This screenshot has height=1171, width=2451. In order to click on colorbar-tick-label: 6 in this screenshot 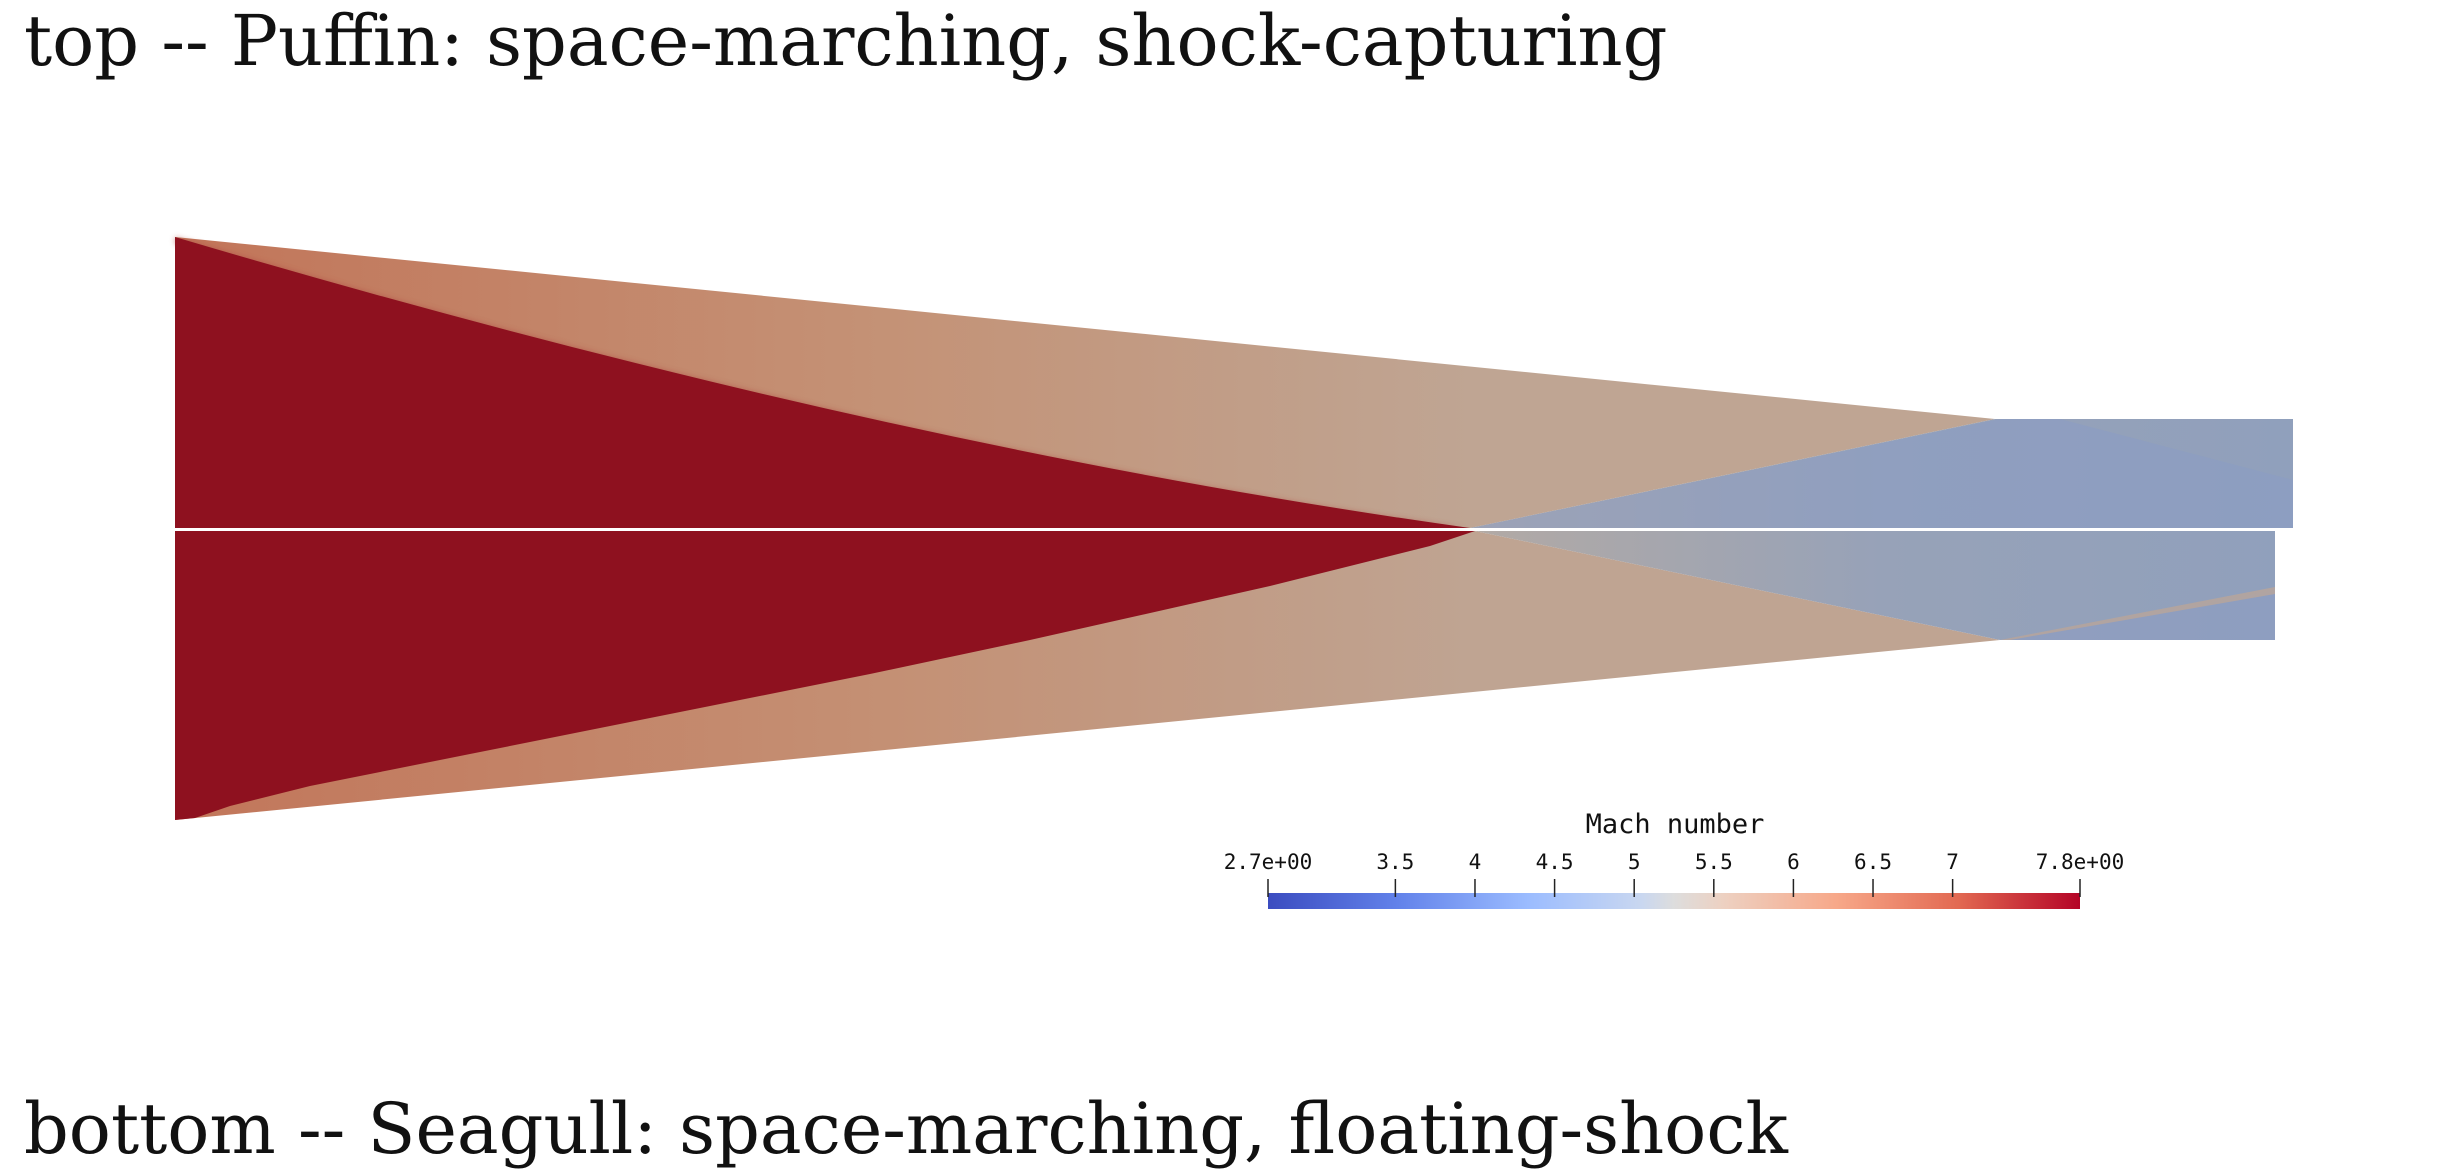, I will do `click(1793, 862)`.